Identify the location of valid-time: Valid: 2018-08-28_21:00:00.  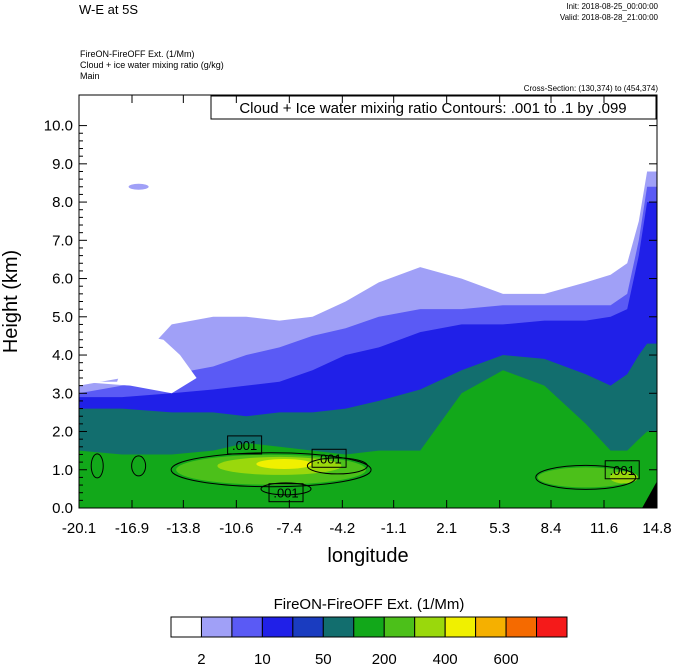
(608, 17).